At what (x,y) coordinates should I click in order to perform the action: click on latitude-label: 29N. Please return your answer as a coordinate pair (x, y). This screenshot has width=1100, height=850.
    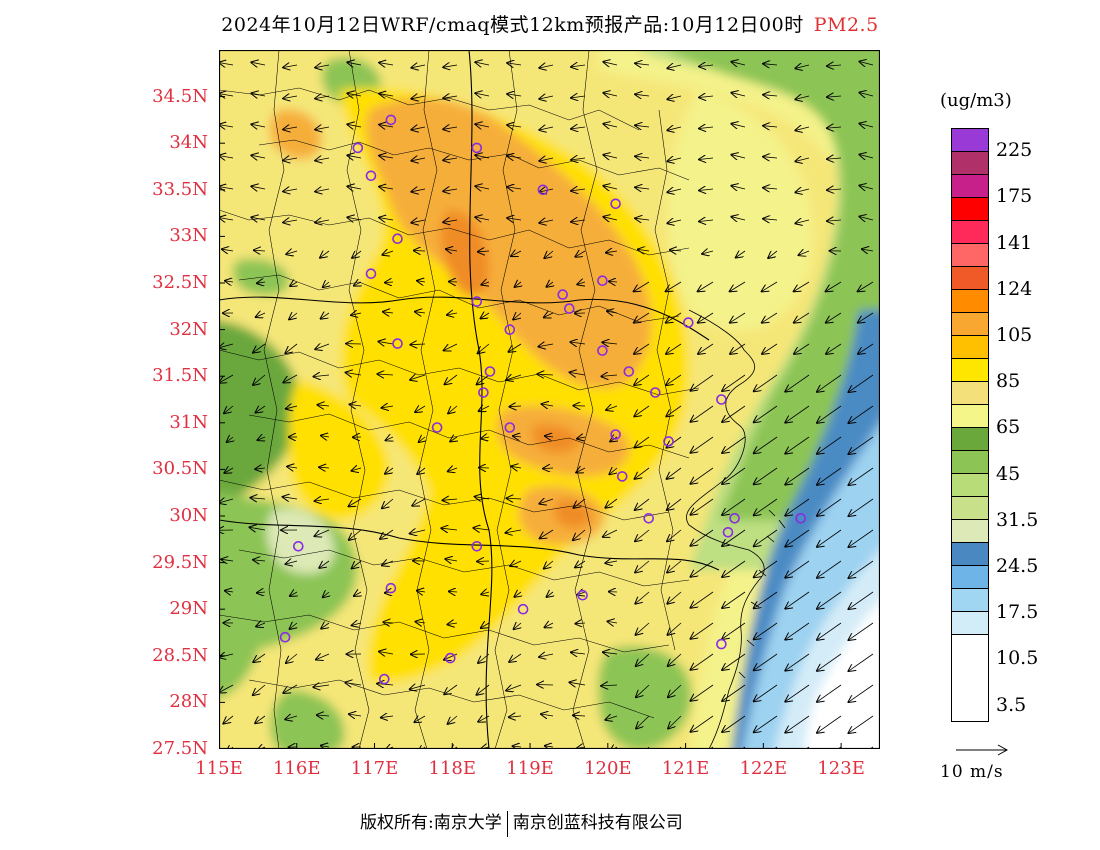
    Looking at the image, I should click on (188, 609).